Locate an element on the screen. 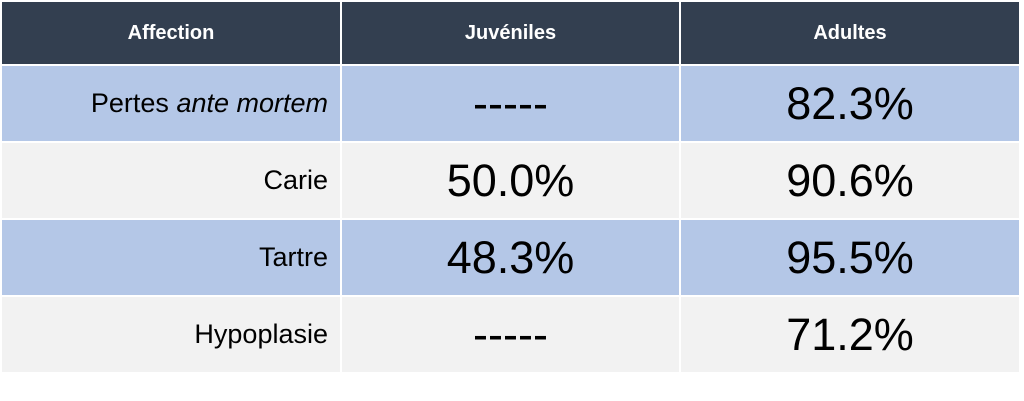 The height and width of the screenshot is (401, 1024). cell: 95.5% is located at coordinates (850, 257).